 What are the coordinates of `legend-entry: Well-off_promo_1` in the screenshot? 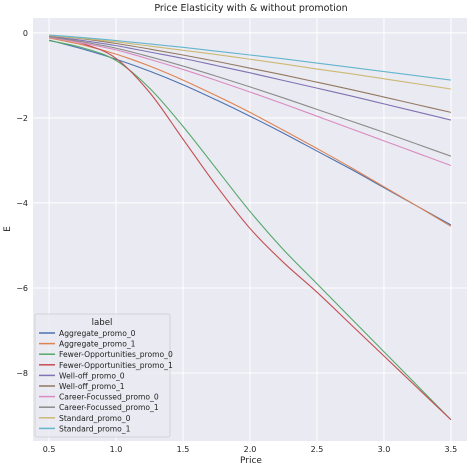 It's located at (92, 386).